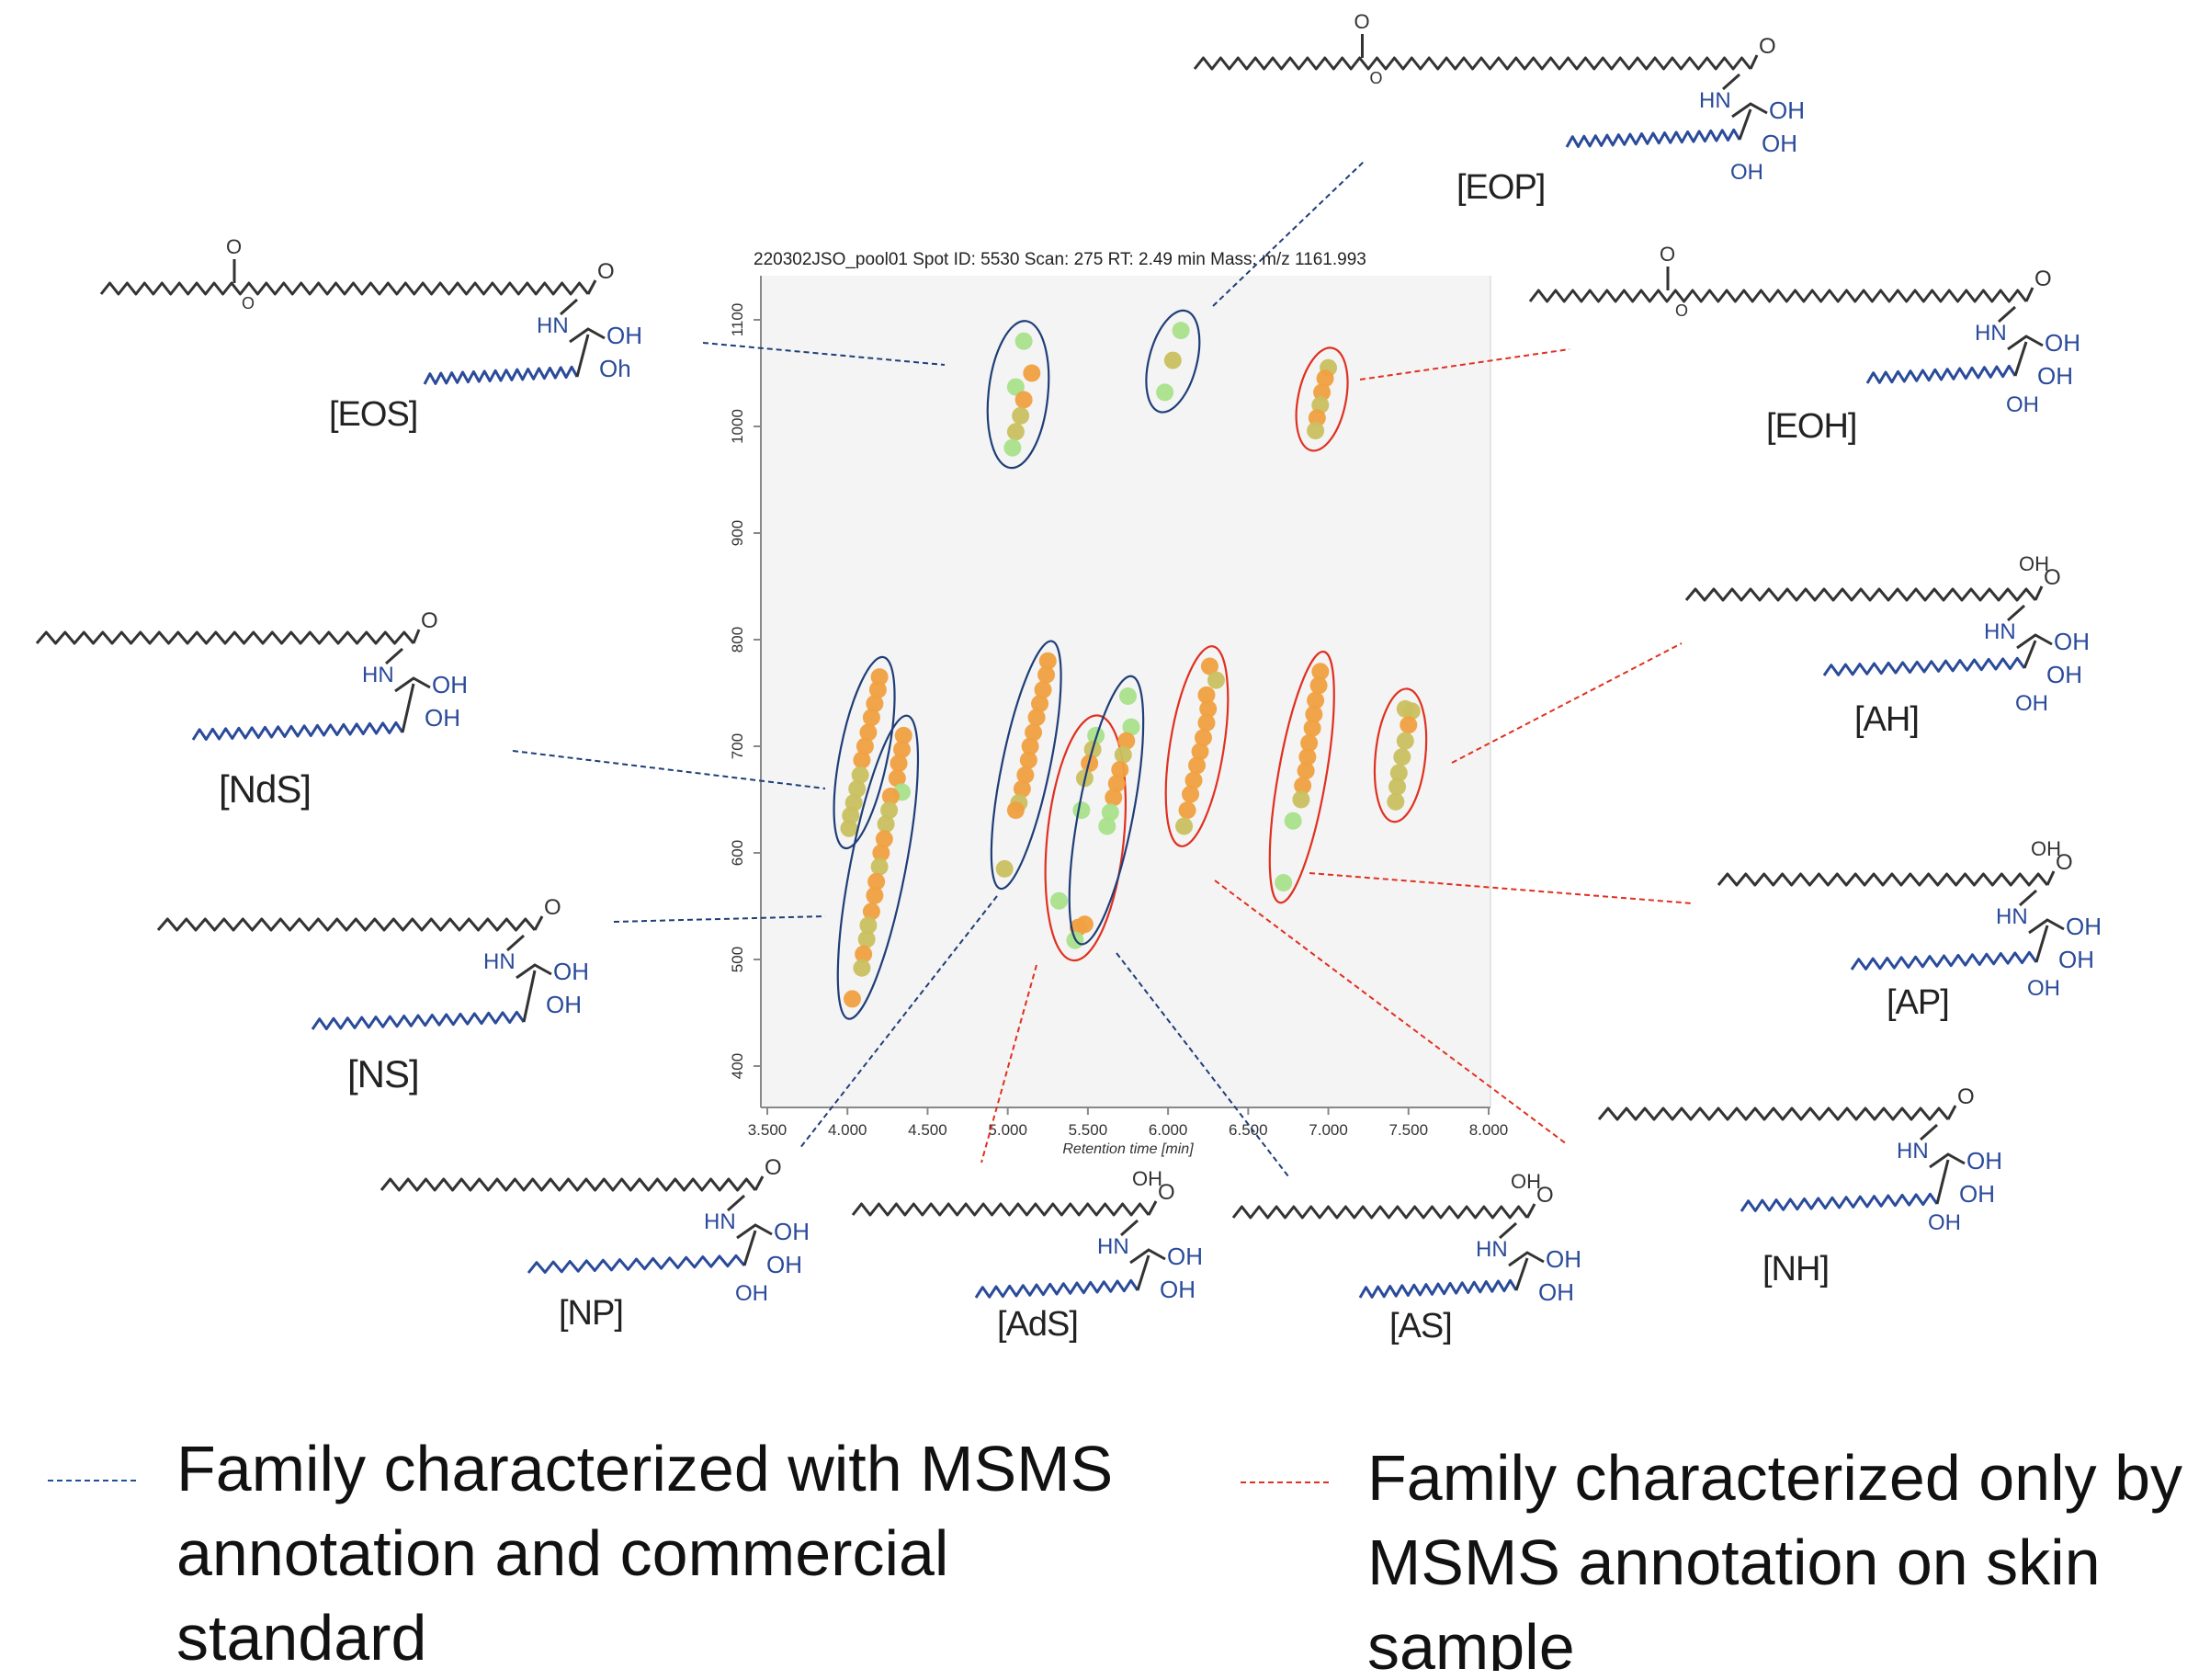  What do you see at coordinates (265, 789) in the screenshot?
I see `structure-label-nds: [NdS]` at bounding box center [265, 789].